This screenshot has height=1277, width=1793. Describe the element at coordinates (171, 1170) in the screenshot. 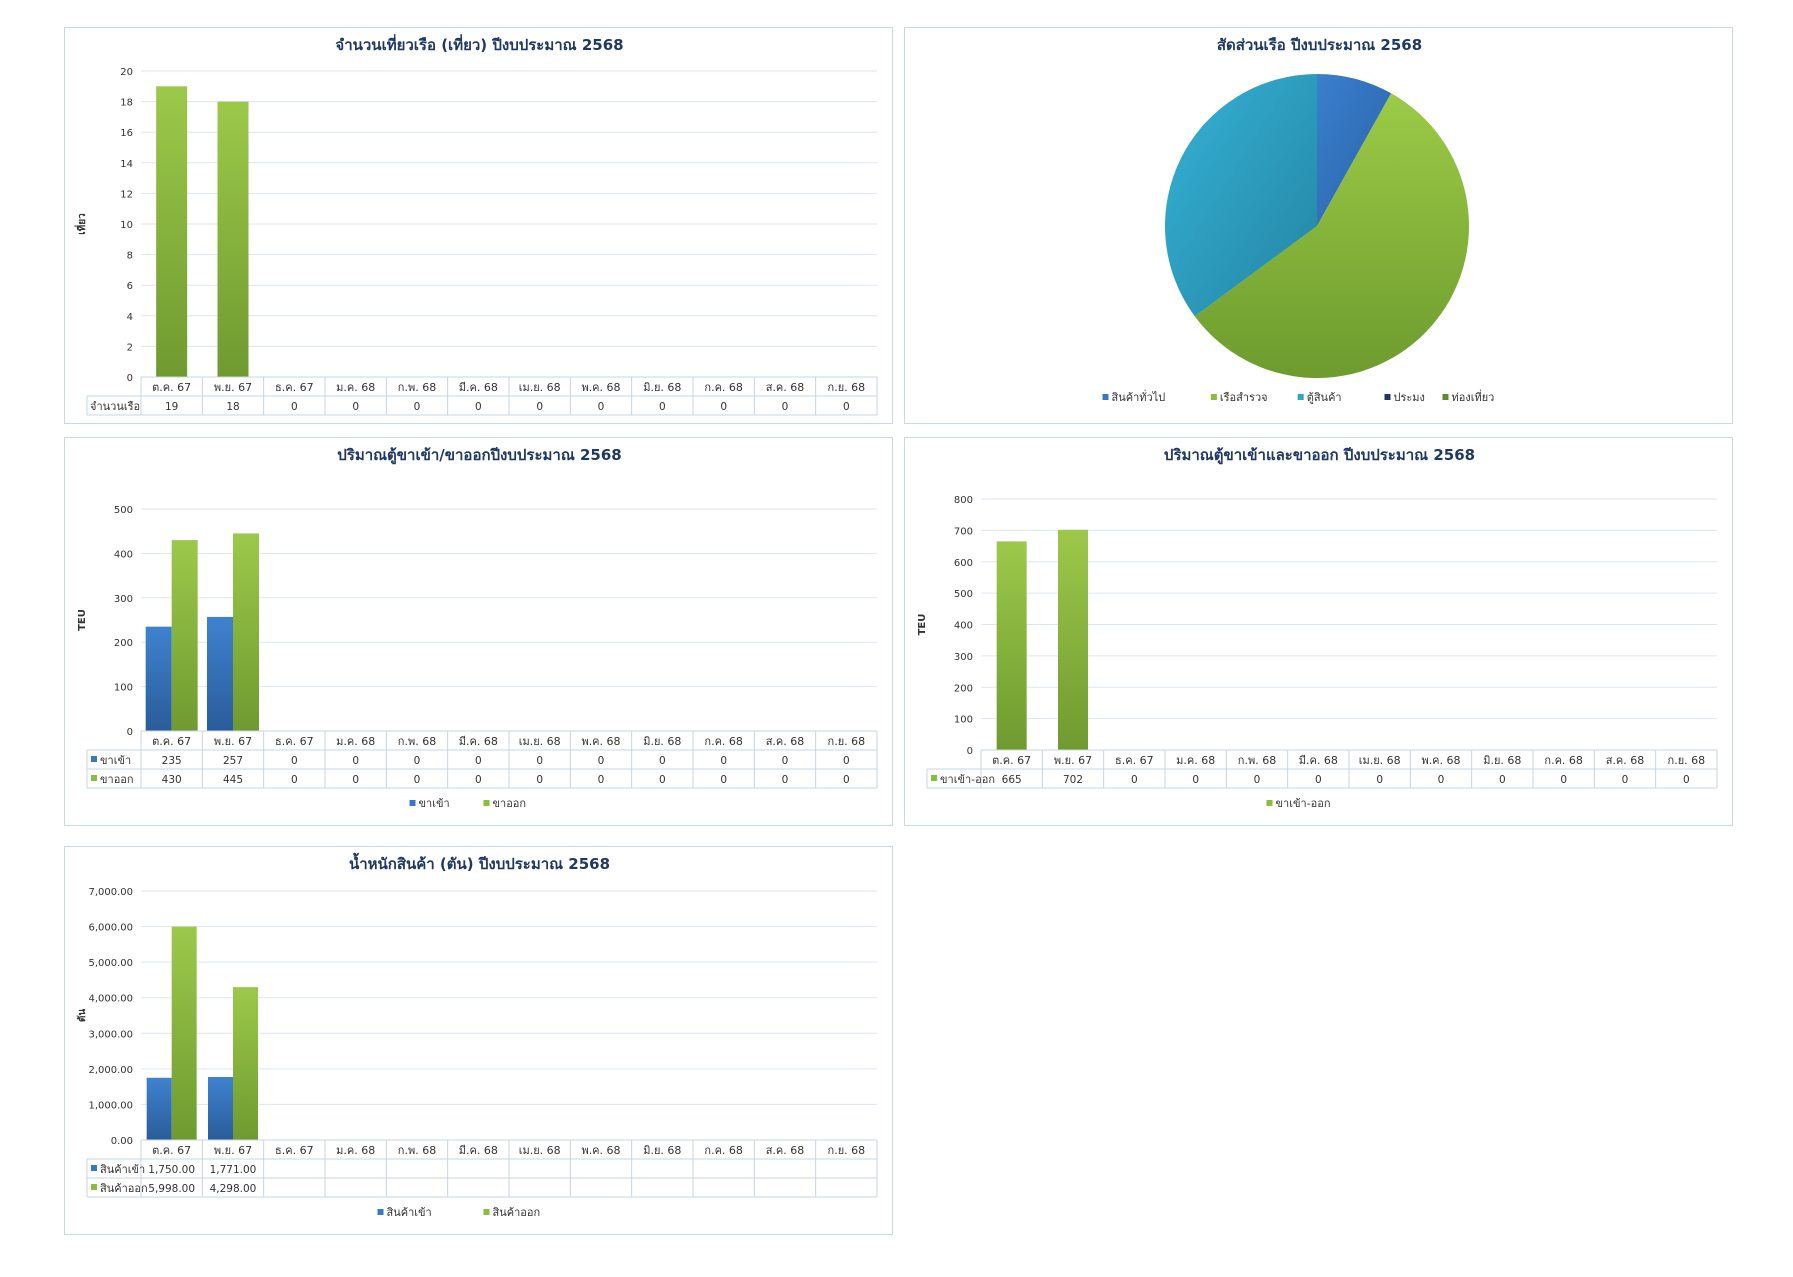

I see `table-value: 1,750.00` at that location.